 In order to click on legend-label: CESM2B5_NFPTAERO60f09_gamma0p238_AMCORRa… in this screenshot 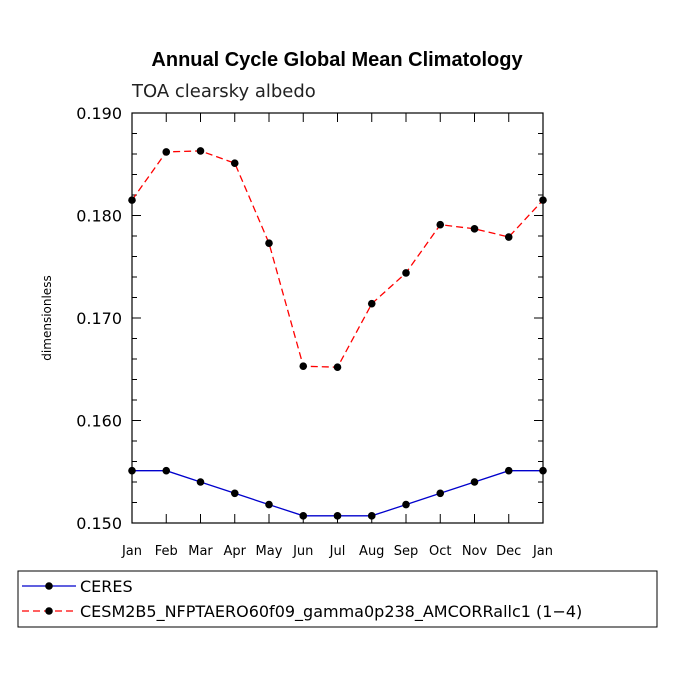, I will do `click(331, 612)`.